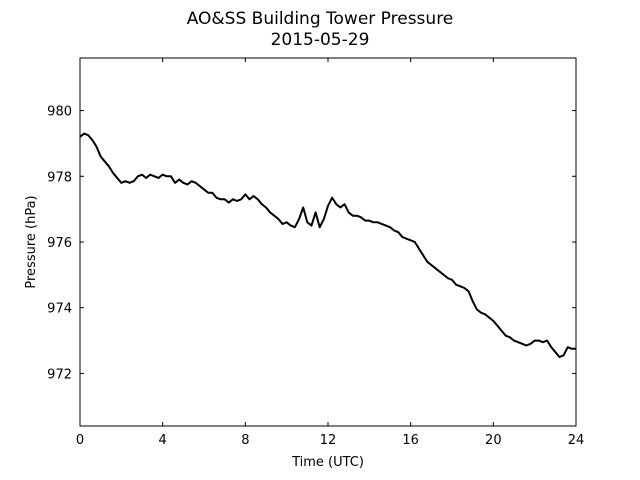 This screenshot has width=640, height=480. What do you see at coordinates (59, 177) in the screenshot?
I see `y-tick-label: 978` at bounding box center [59, 177].